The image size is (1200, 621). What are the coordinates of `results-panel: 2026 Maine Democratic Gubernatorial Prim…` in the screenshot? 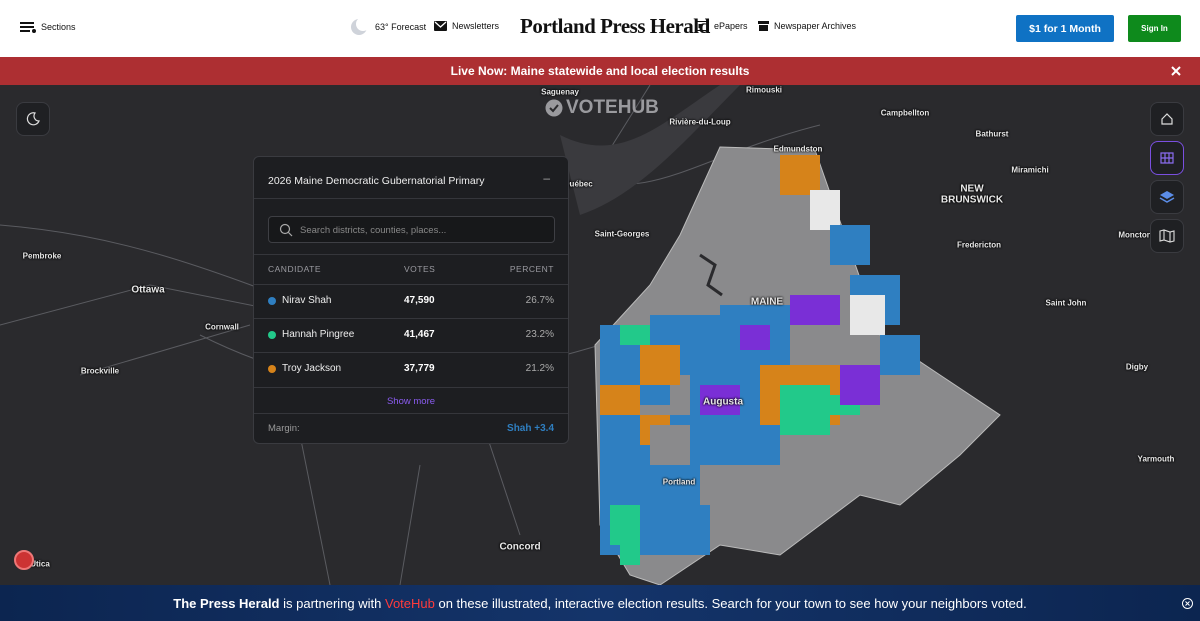 It's located at (411, 300).